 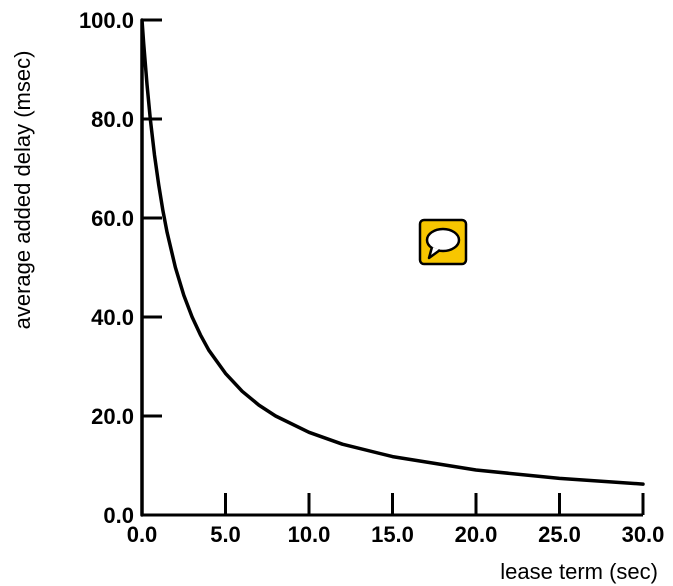 I want to click on y-tick-label: 40.0, so click(x=112, y=317).